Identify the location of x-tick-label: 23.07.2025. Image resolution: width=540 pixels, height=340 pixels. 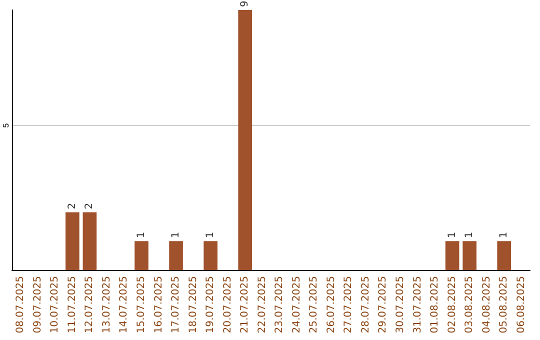
(280, 305).